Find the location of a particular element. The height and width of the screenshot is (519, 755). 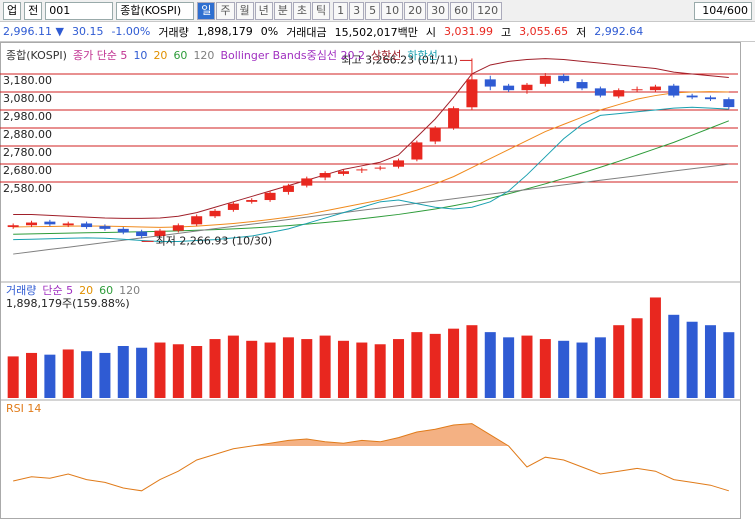

button: 3 is located at coordinates (357, 10).